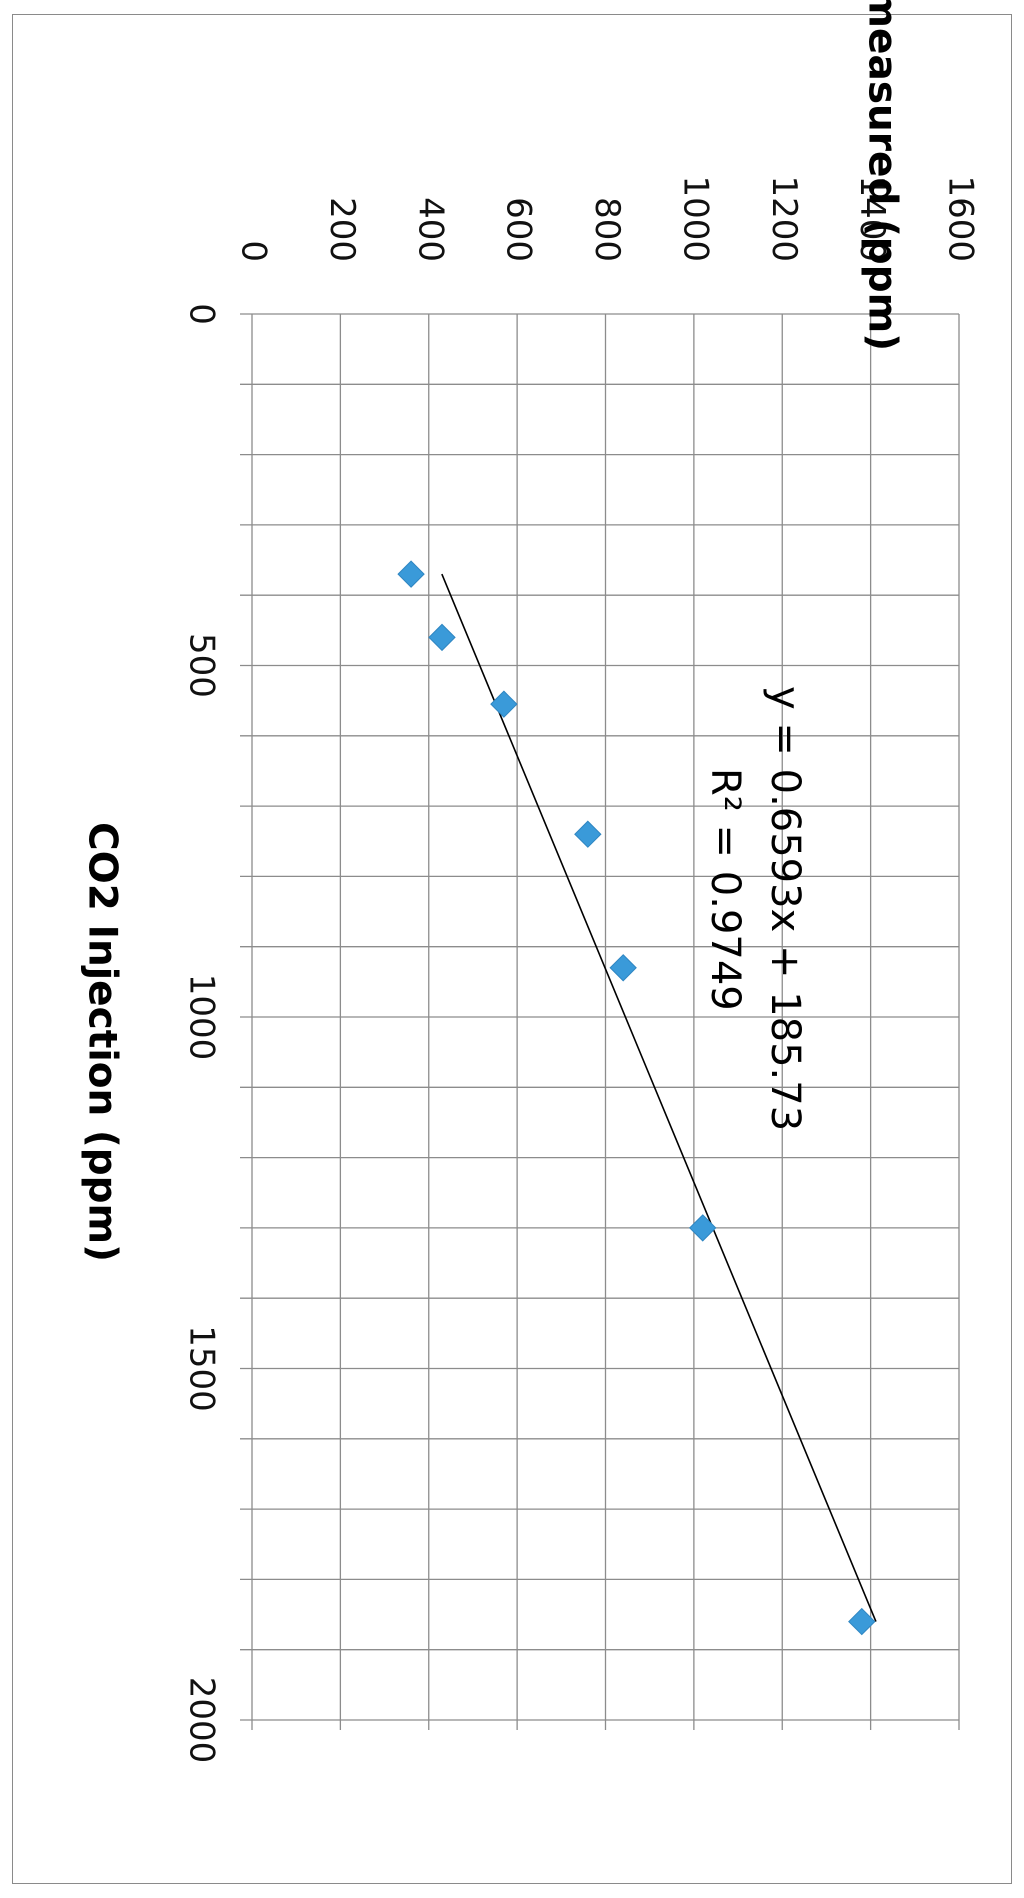  I want to click on y-tick-label: 1200, so click(784, 218).